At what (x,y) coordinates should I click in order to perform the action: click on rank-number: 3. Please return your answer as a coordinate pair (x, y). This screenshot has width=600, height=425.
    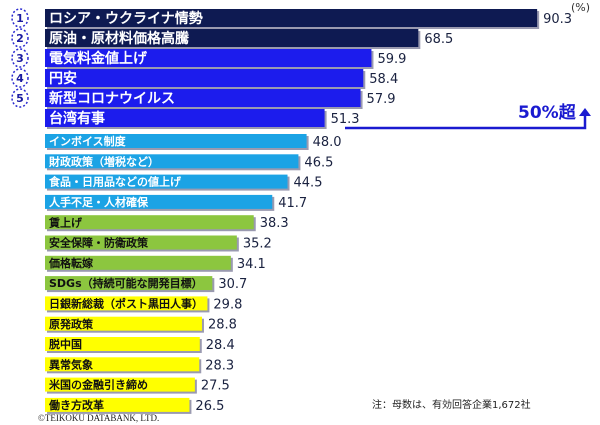
    Looking at the image, I should click on (20, 58).